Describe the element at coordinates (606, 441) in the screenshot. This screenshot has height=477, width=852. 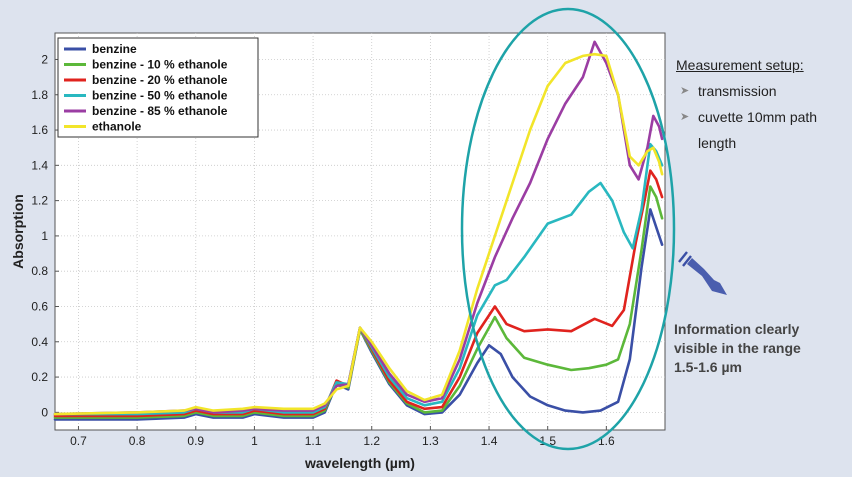
I see `x-tick-label: 1.6` at that location.